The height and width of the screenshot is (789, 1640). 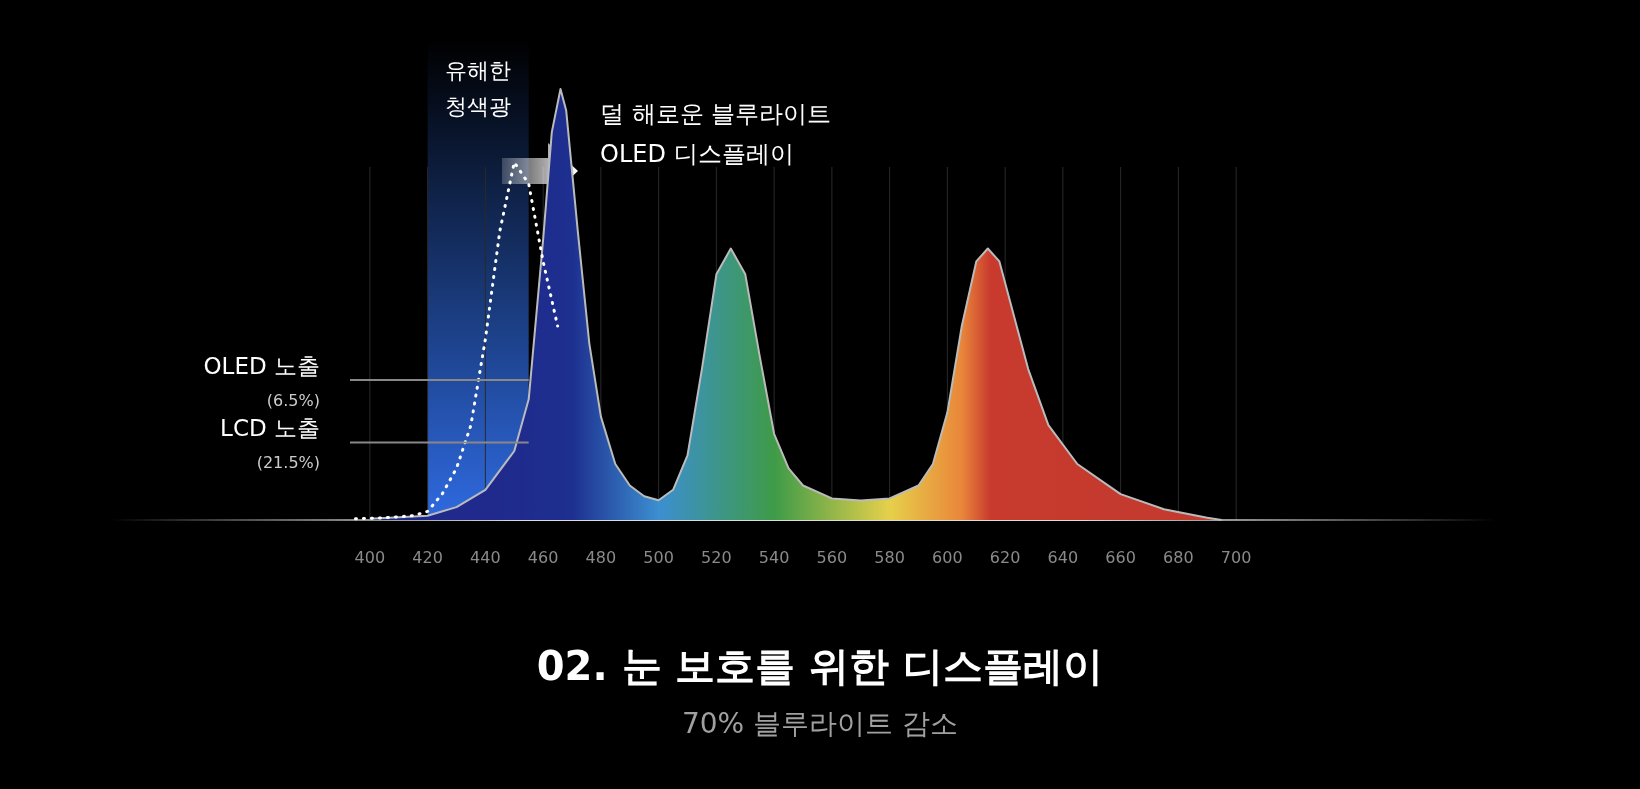 What do you see at coordinates (478, 88) in the screenshot?
I see `band-label: 유해한 청색광` at bounding box center [478, 88].